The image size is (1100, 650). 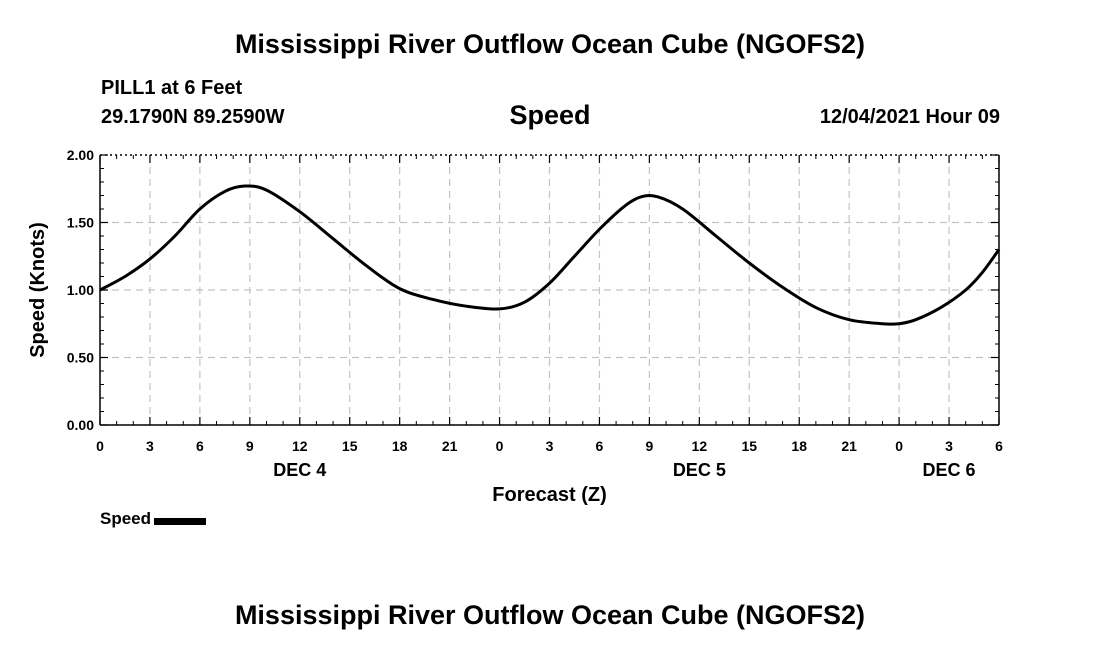 What do you see at coordinates (172, 88) in the screenshot?
I see `station-label: PILL1 at 6 Feet` at bounding box center [172, 88].